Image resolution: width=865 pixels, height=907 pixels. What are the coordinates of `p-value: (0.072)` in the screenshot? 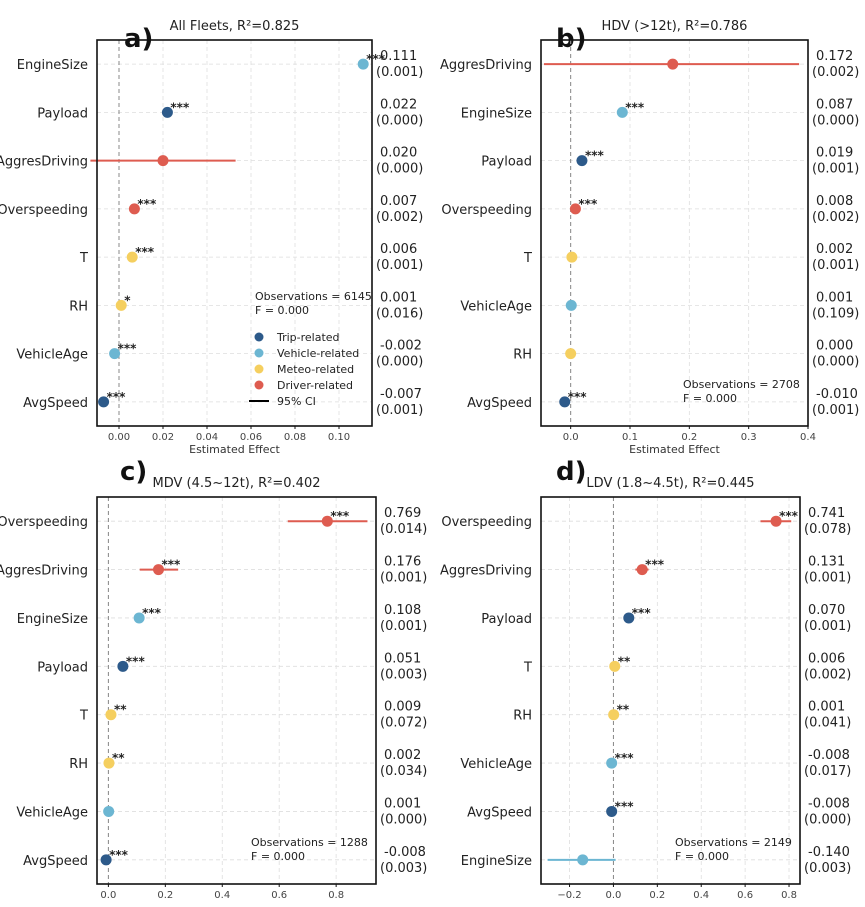 It's located at (403, 723).